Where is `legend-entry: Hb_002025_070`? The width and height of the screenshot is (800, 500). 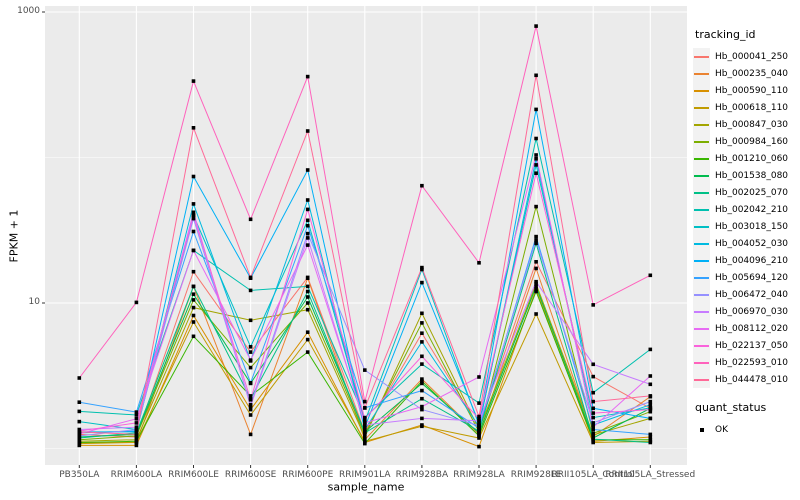
legend-entry: Hb_002025_070 is located at coordinates (740, 192).